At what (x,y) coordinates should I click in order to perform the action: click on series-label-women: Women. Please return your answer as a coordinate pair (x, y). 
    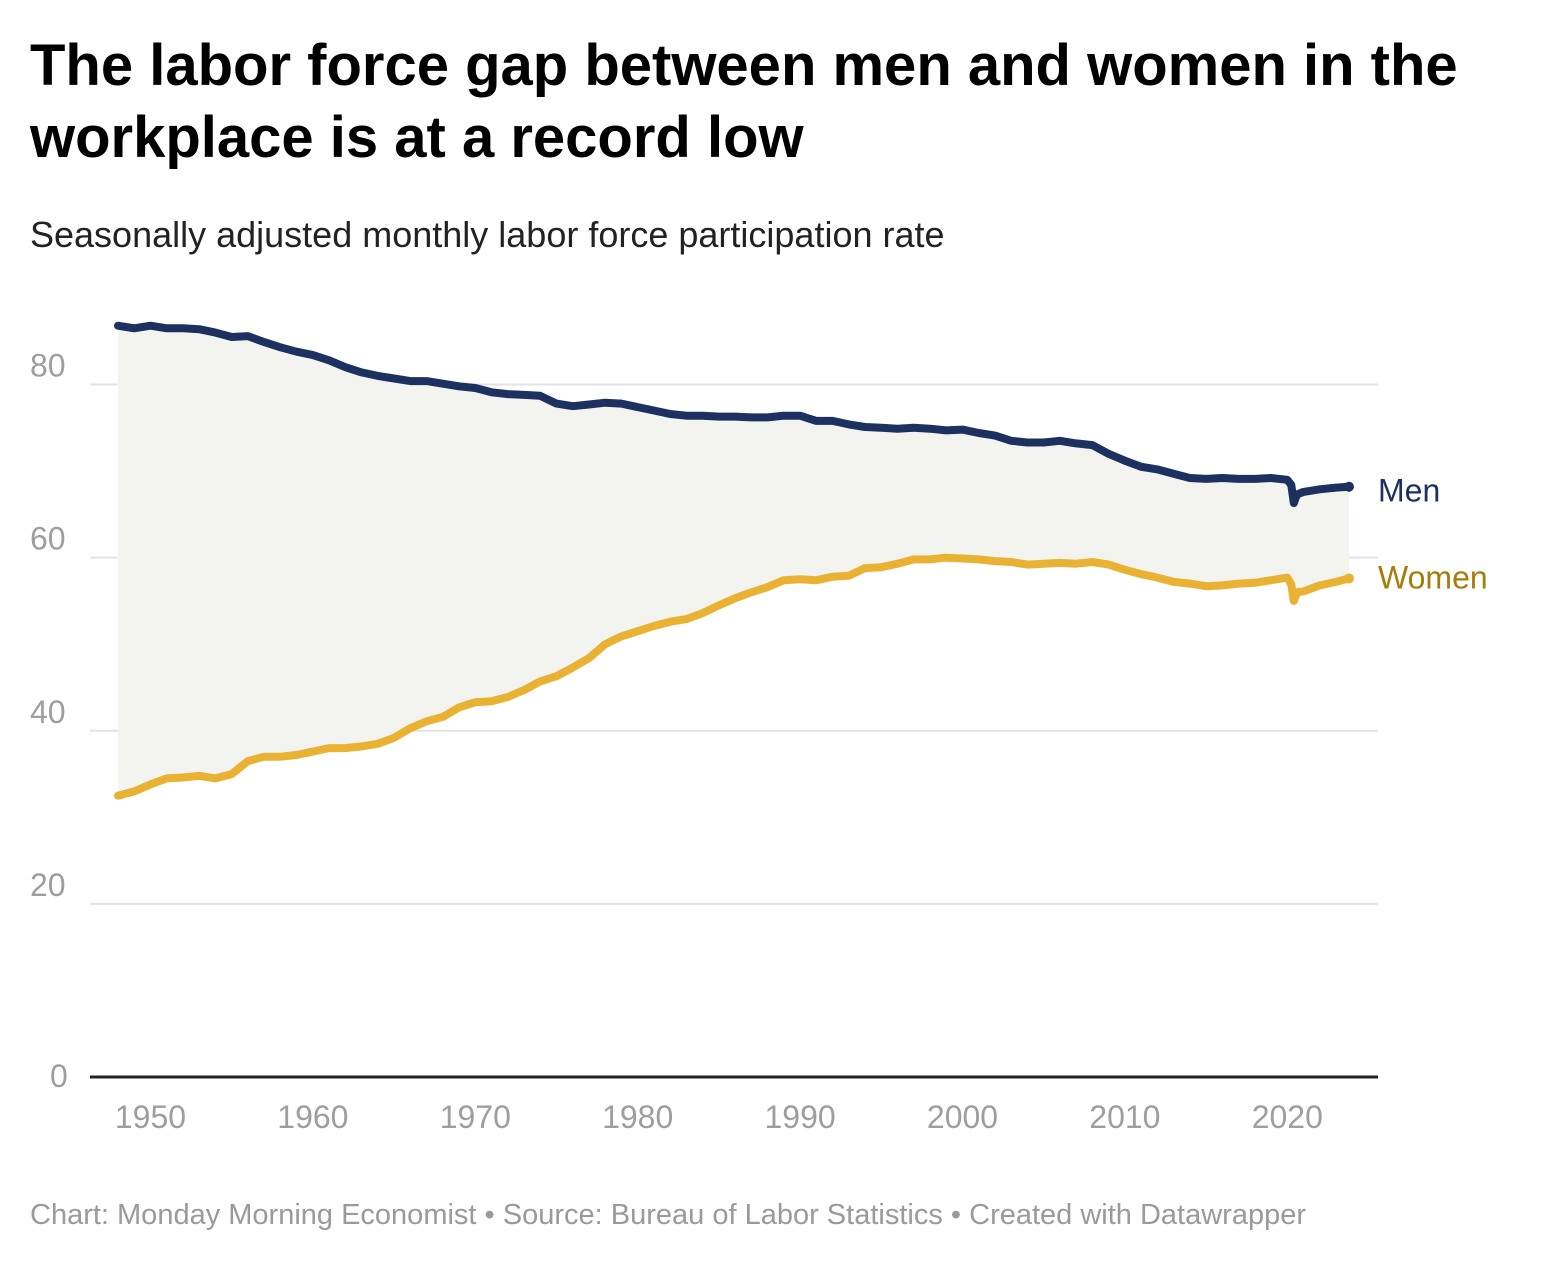
    Looking at the image, I should click on (1433, 577).